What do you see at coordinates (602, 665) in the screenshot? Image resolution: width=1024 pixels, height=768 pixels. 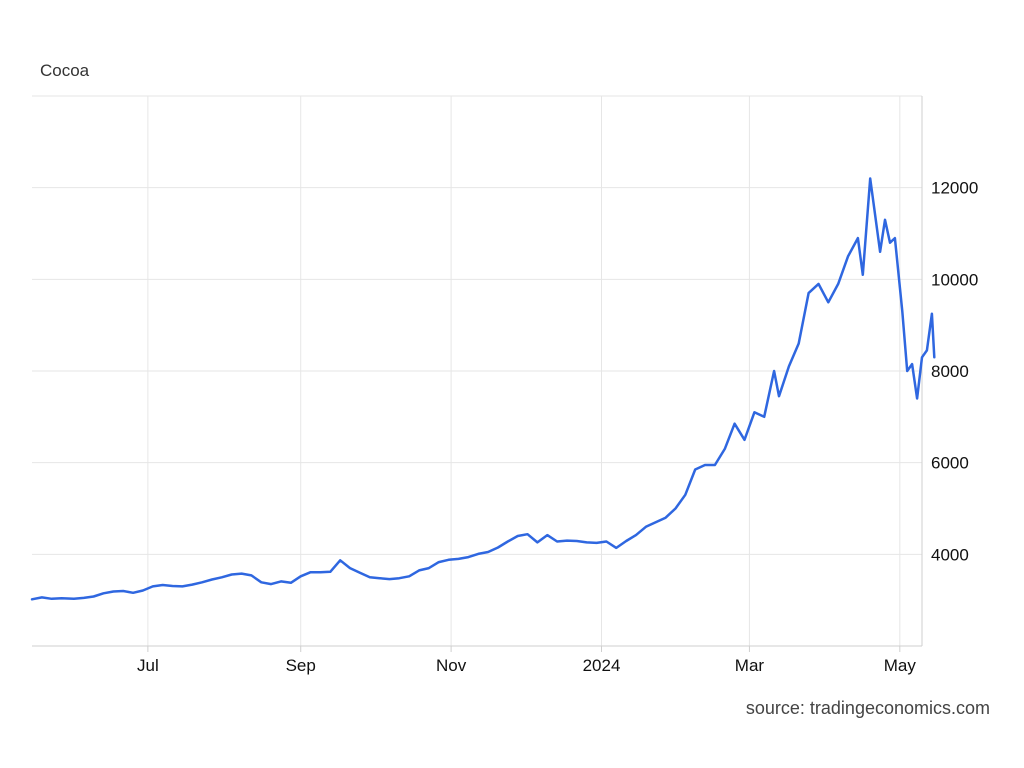 I see `x-tick-label: 2024` at bounding box center [602, 665].